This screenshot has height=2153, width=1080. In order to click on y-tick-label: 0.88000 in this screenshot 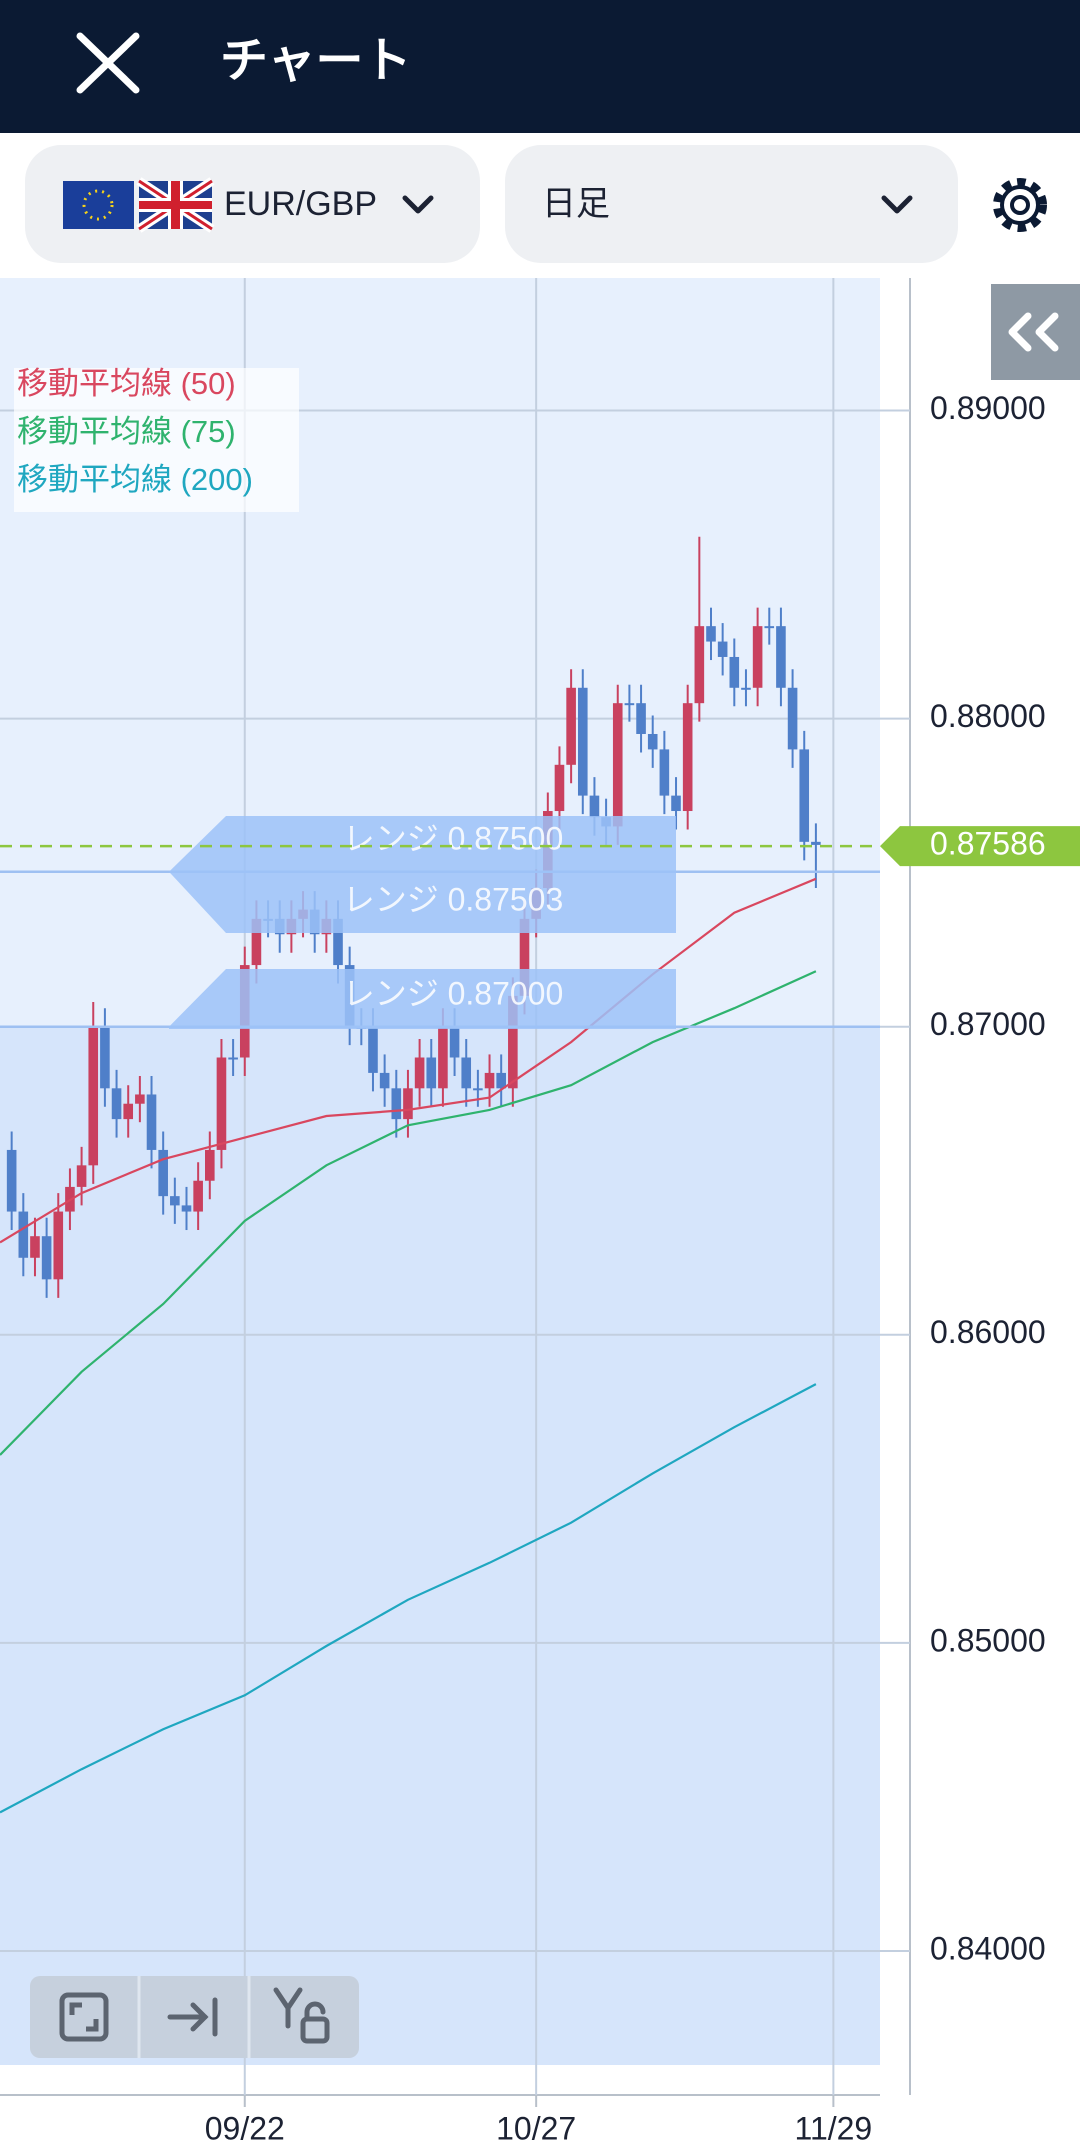, I will do `click(988, 716)`.